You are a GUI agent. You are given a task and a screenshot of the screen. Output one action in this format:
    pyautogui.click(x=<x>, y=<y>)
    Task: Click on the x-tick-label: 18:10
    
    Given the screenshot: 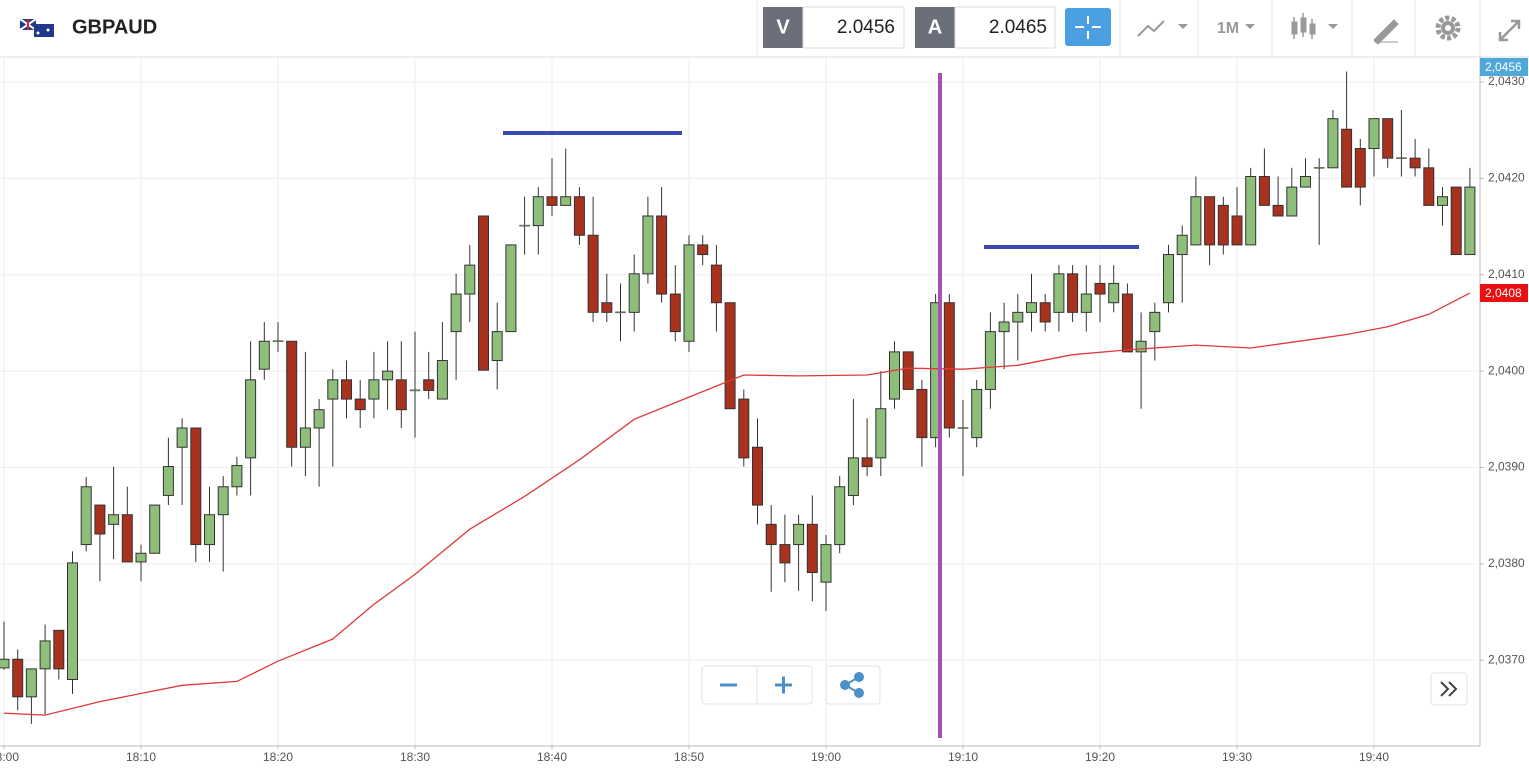 What is the action you would take?
    pyautogui.click(x=141, y=757)
    